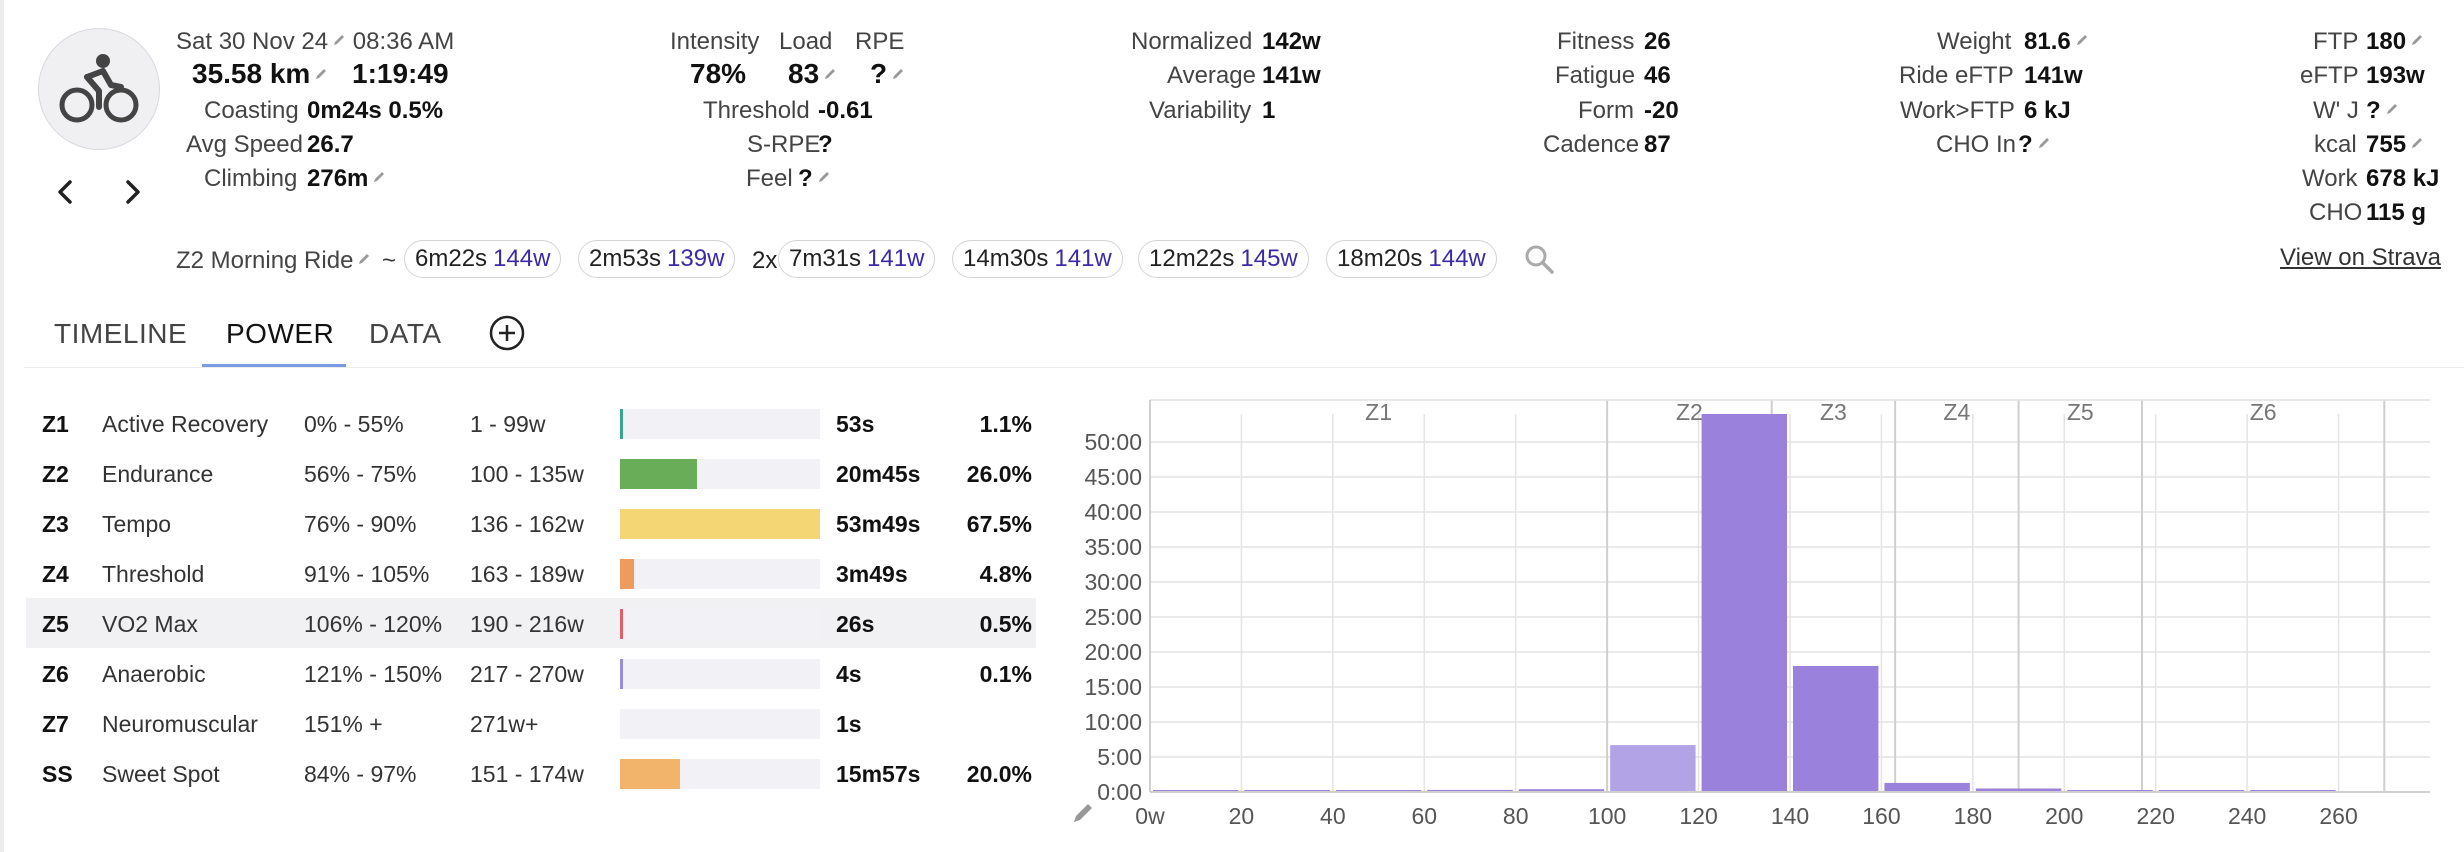  I want to click on climbing-text: 276m, so click(338, 178).